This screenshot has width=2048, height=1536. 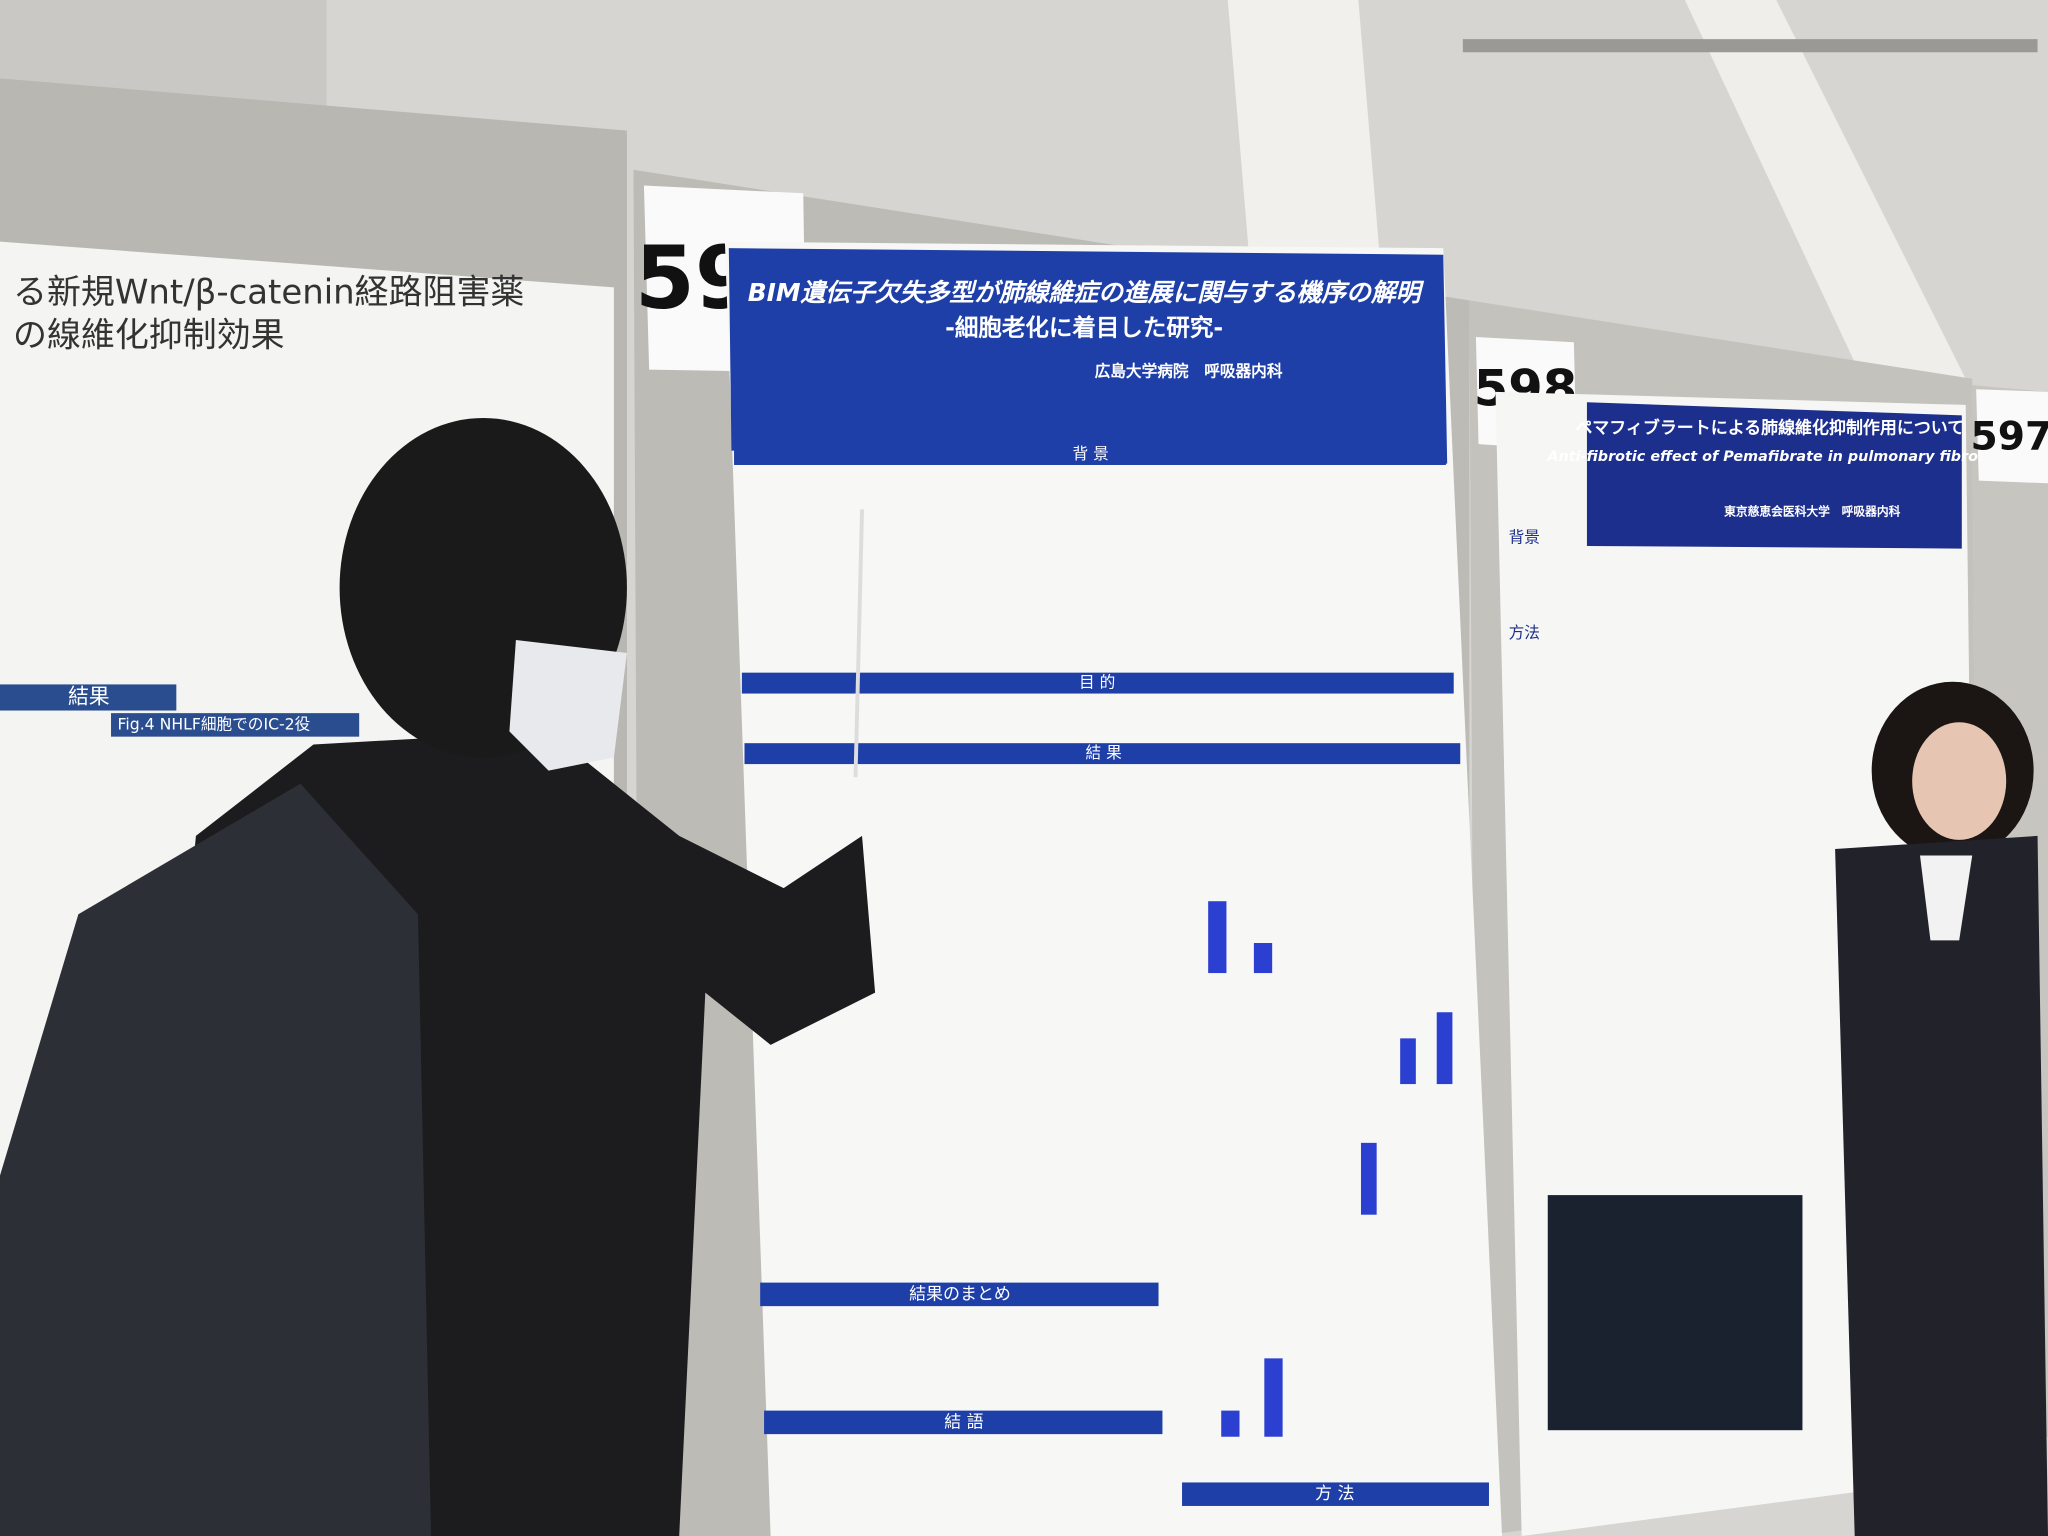 I want to click on section-title: 目 的, so click(x=1097, y=682).